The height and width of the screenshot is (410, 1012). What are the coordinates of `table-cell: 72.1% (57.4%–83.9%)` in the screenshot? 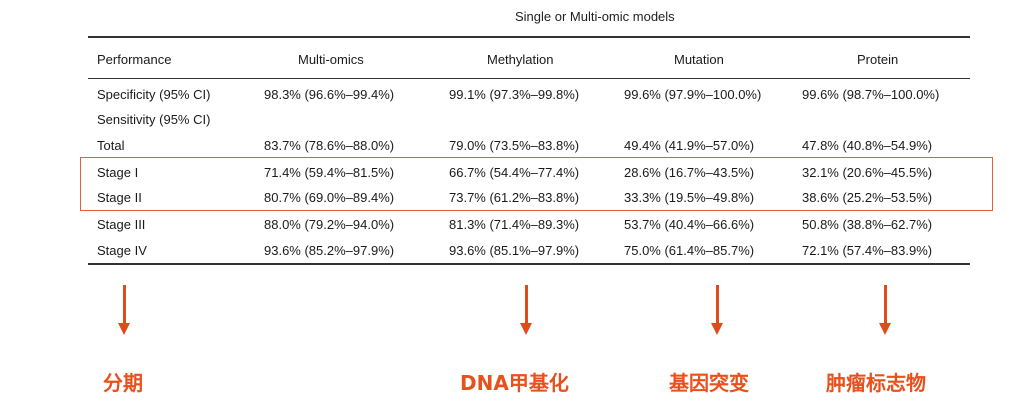 It's located at (867, 250).